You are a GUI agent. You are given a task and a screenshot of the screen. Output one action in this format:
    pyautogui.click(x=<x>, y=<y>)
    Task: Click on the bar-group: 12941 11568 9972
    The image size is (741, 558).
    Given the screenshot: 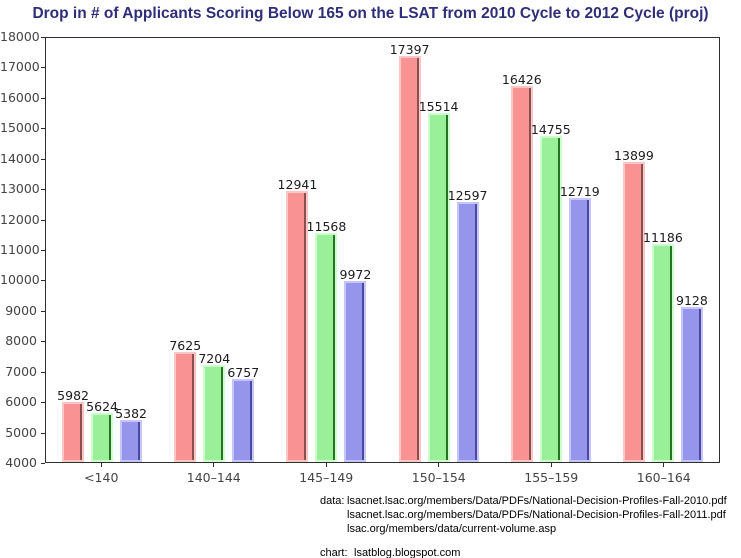 What is the action you would take?
    pyautogui.click(x=326, y=250)
    